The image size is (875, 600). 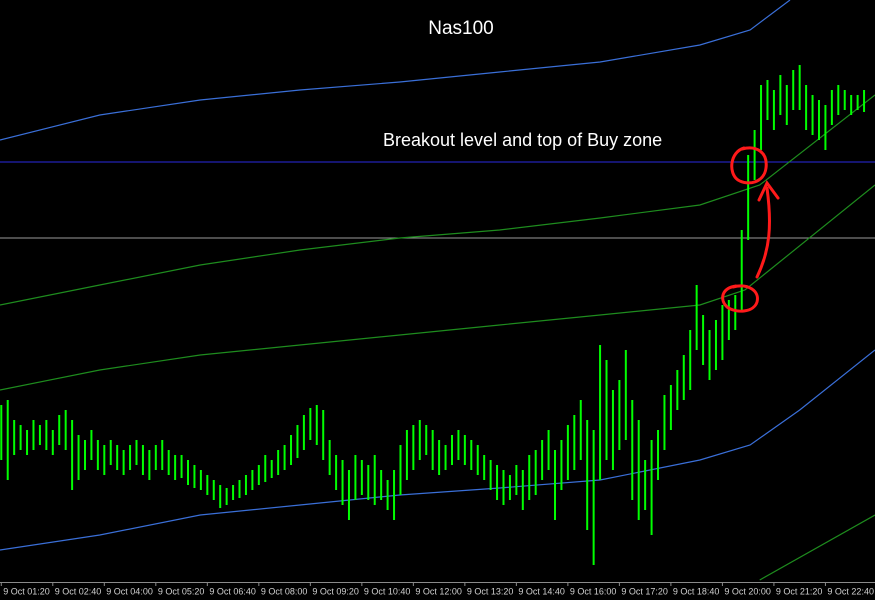 I want to click on x-tick-label: 9 Oct 09:20, so click(x=335, y=591).